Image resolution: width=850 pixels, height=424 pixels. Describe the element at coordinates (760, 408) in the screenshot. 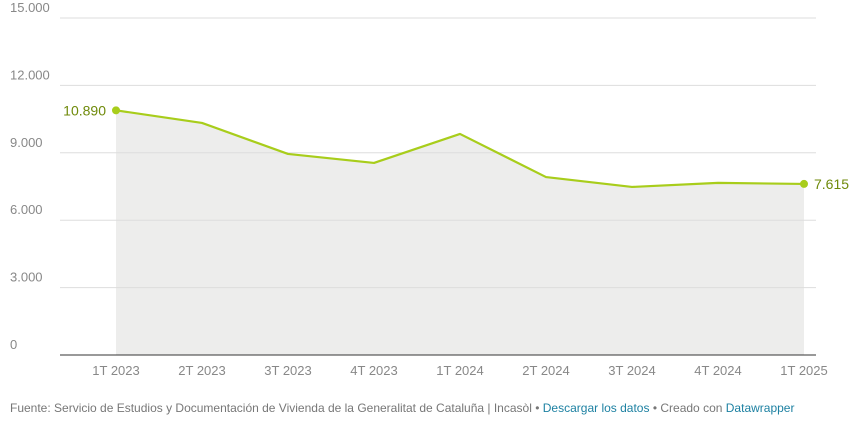

I see `tool-link: Datawrapper` at that location.